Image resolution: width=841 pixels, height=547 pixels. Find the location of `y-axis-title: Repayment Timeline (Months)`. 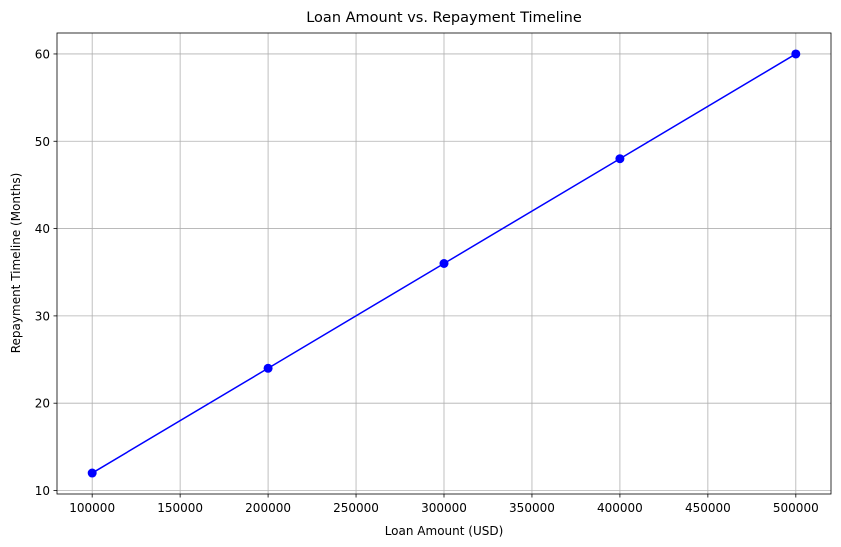

y-axis-title: Repayment Timeline (Months) is located at coordinates (16, 263).